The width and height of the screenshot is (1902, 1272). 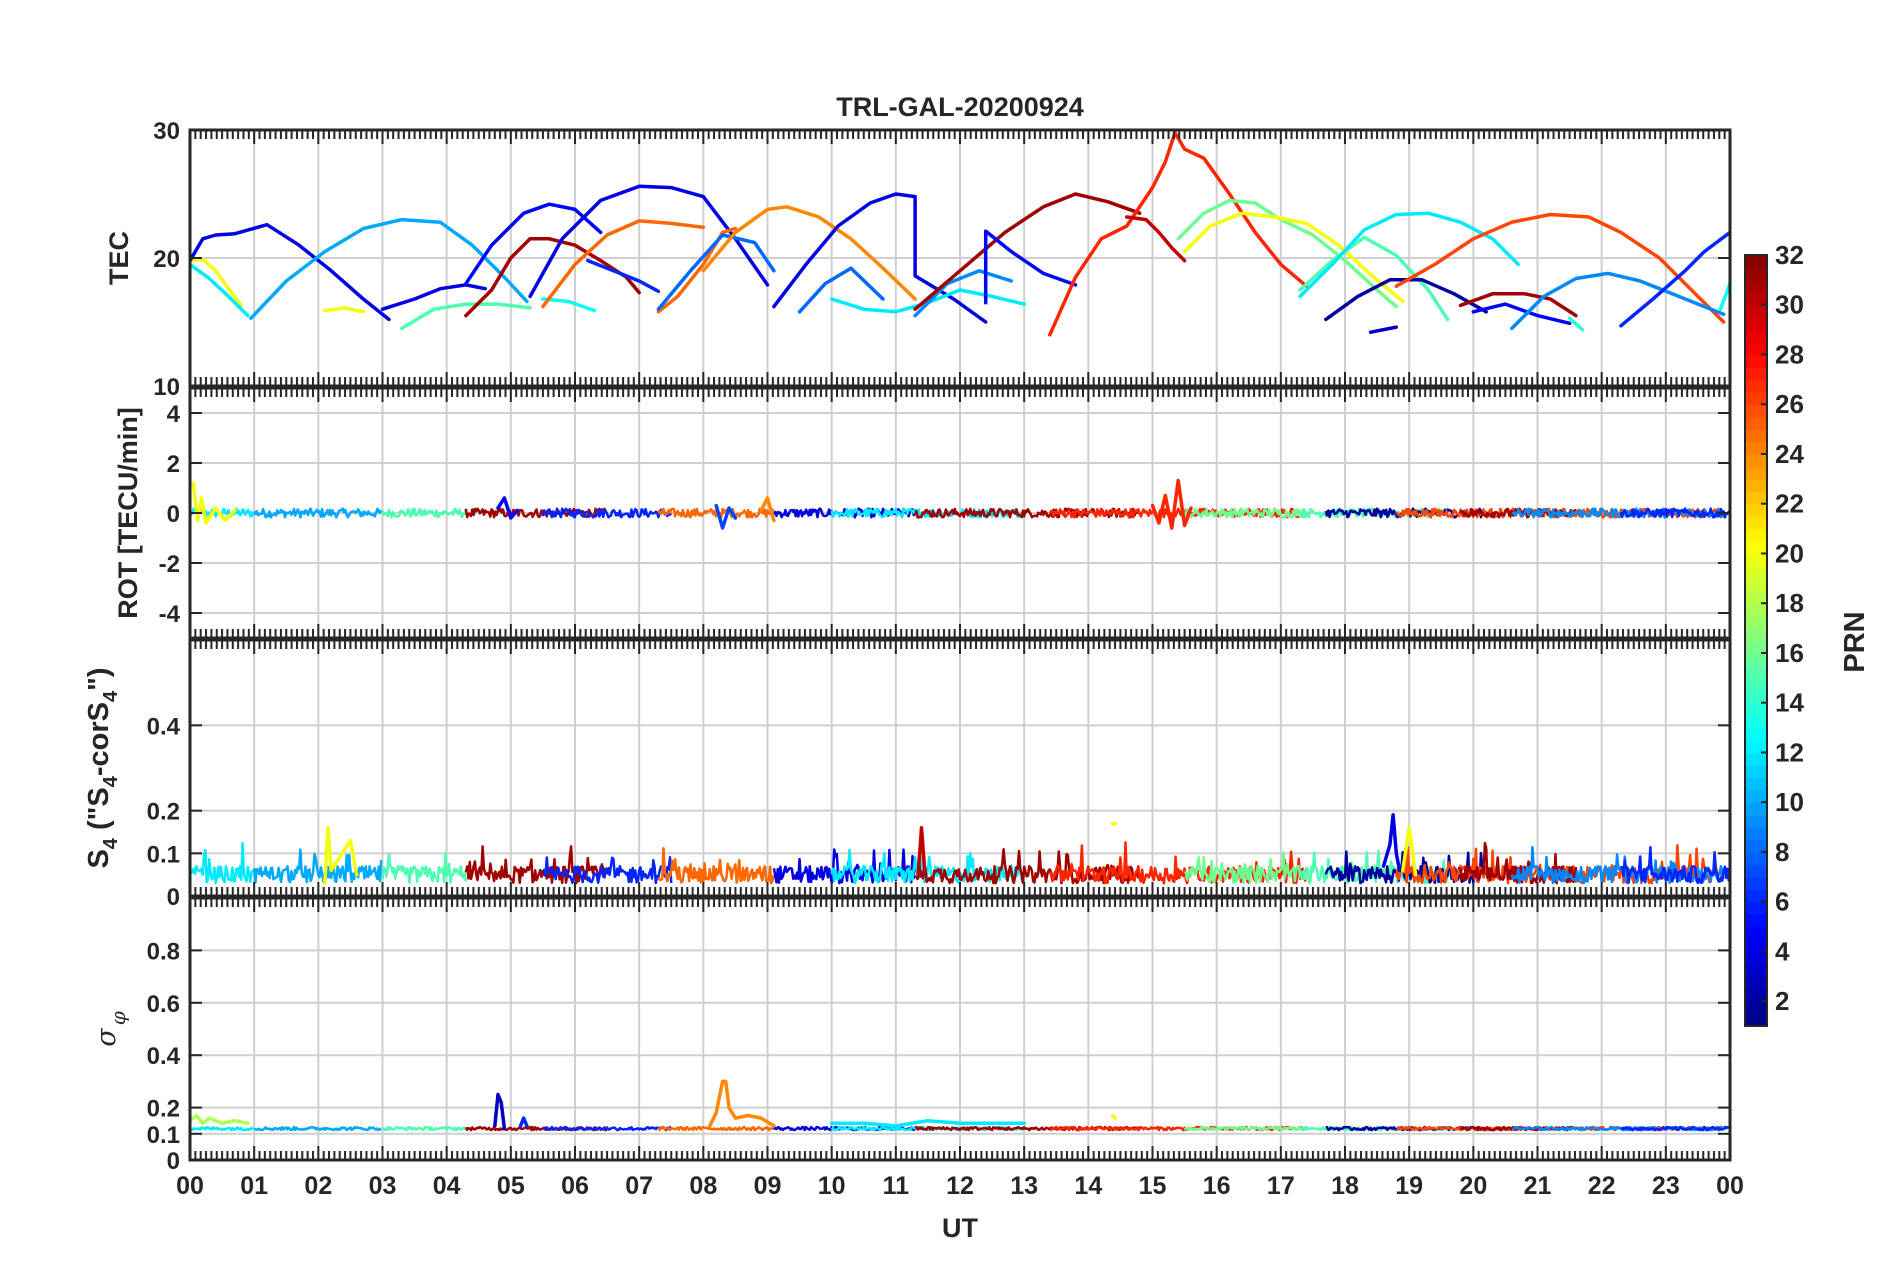 What do you see at coordinates (1409, 1186) in the screenshot?
I see `x-tick-label: 19` at bounding box center [1409, 1186].